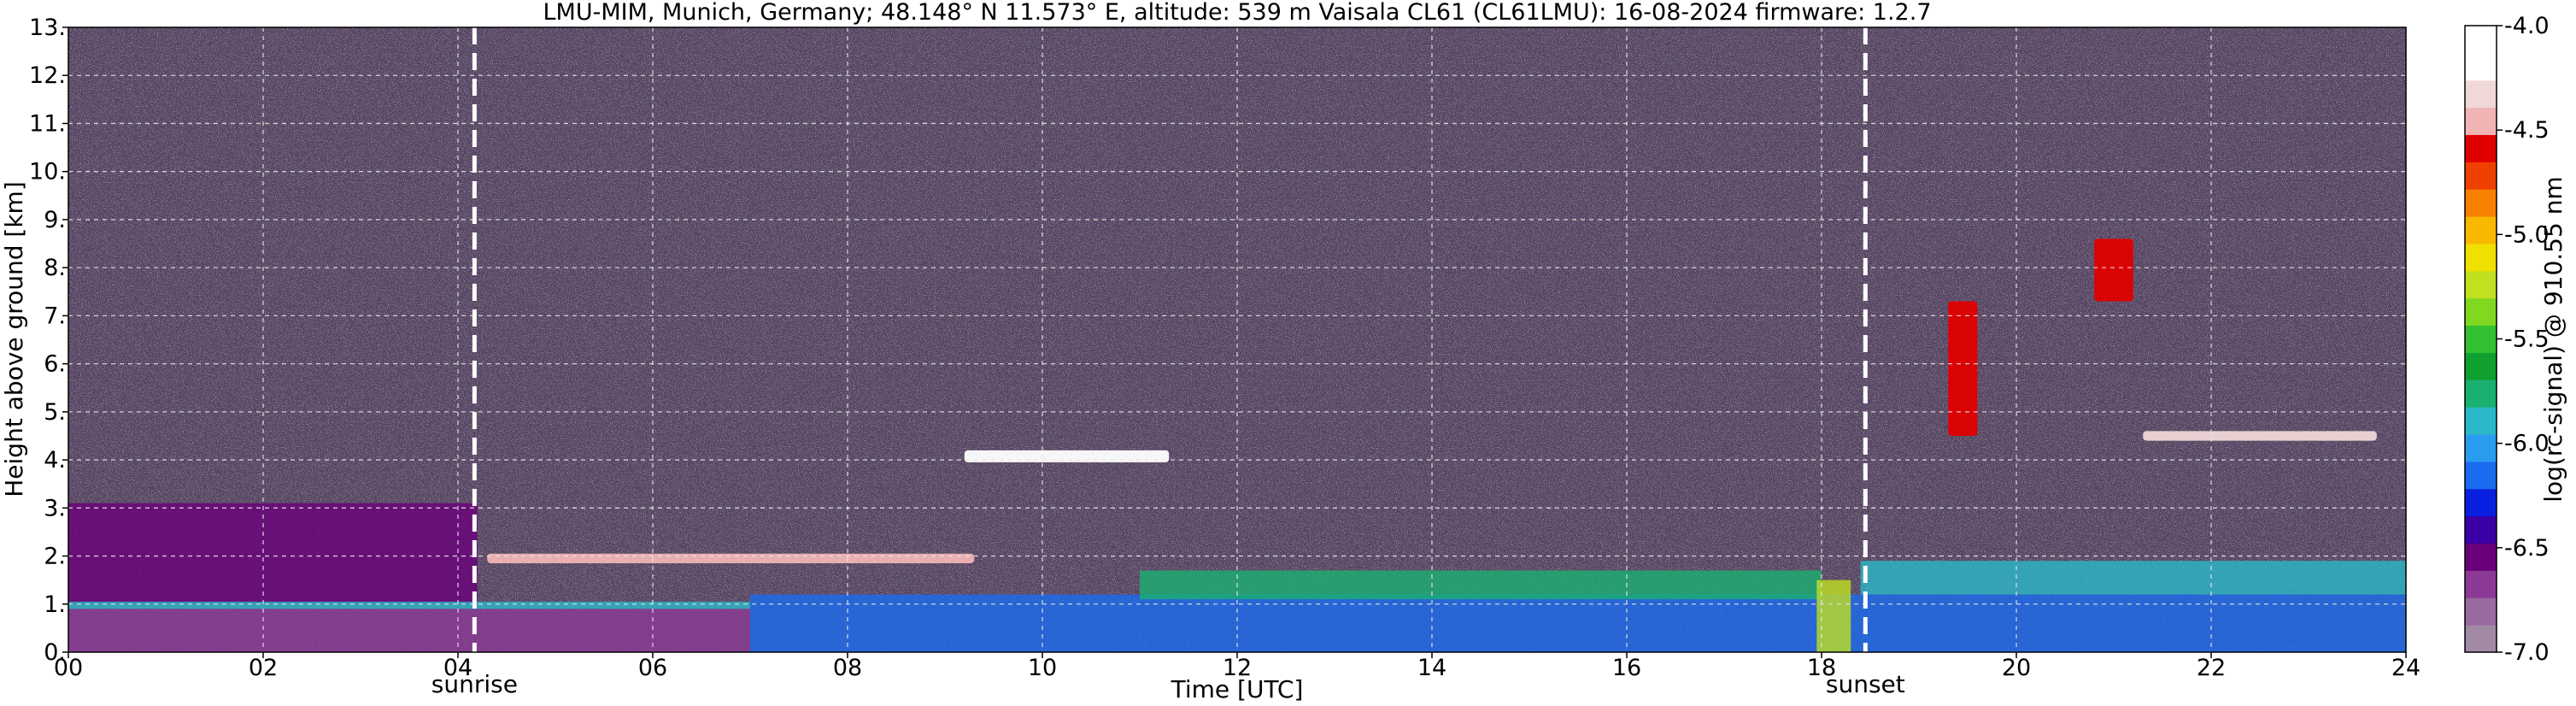 Image resolution: width=2576 pixels, height=706 pixels. What do you see at coordinates (47, 28) in the screenshot?
I see `y-tick-label-13: 13.` at bounding box center [47, 28].